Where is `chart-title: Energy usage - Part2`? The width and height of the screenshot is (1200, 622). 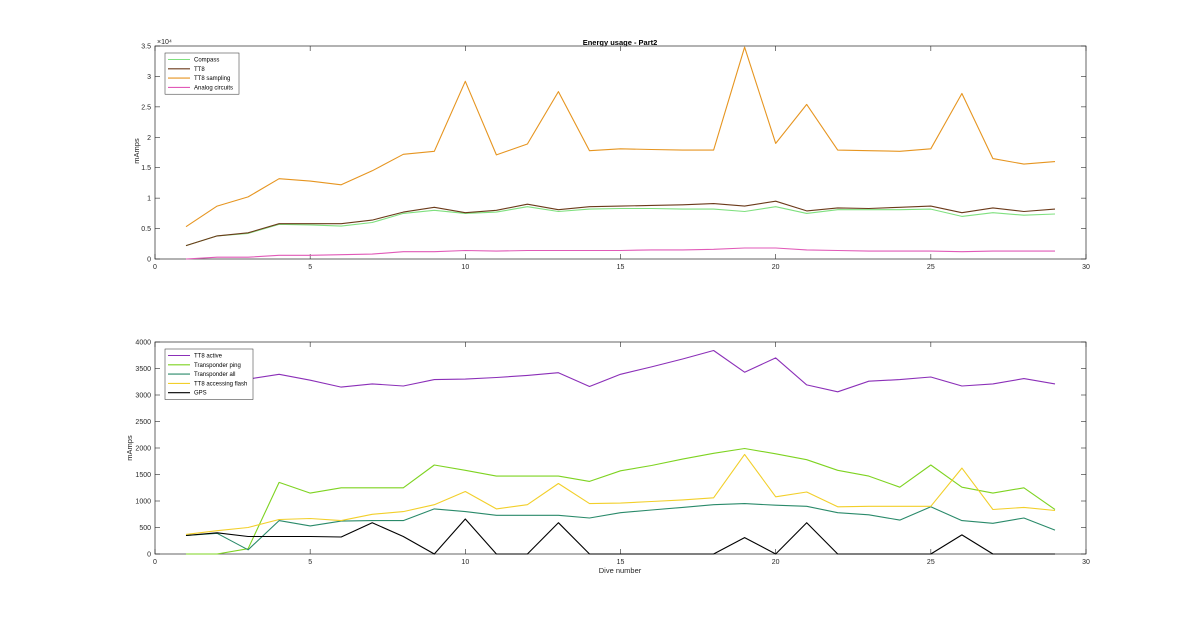 chart-title: Energy usage - Part2 is located at coordinates (620, 42).